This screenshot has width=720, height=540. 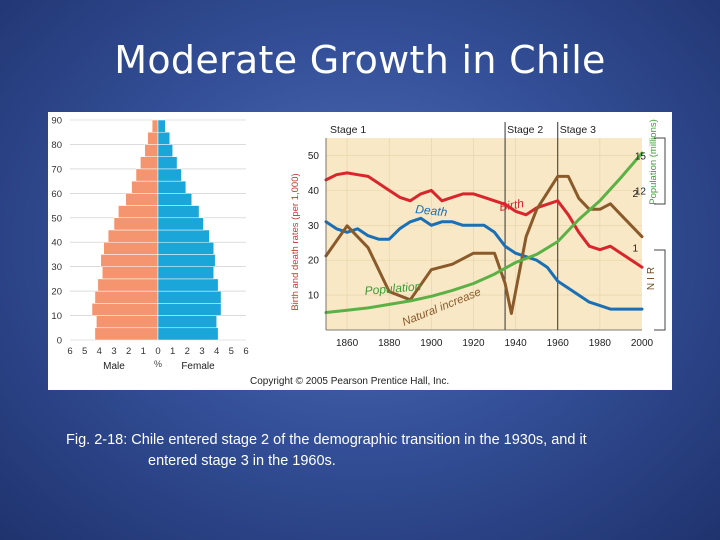 I want to click on stage-label: Stage 2, so click(x=525, y=130).